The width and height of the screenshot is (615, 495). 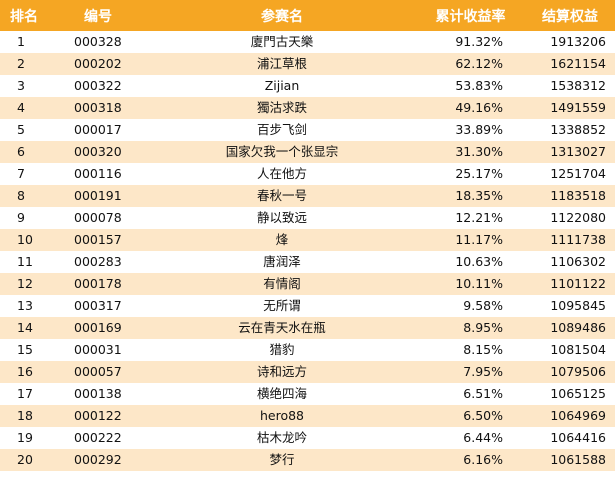 What do you see at coordinates (570, 218) in the screenshot?
I see `equity-cell: 1122080` at bounding box center [570, 218].